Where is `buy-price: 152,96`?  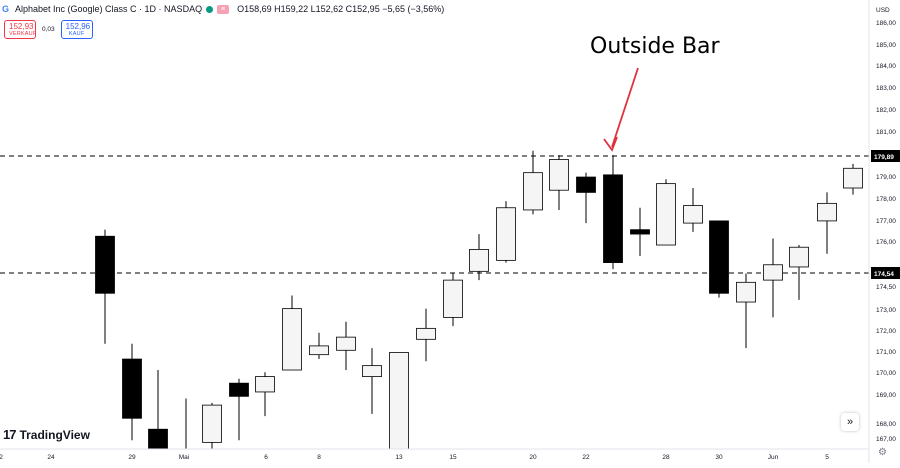 buy-price: 152,96 is located at coordinates (78, 26).